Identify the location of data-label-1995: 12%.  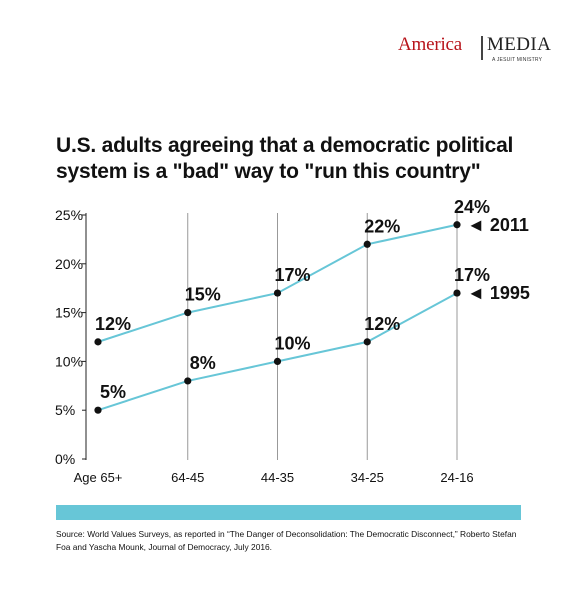
(382, 324).